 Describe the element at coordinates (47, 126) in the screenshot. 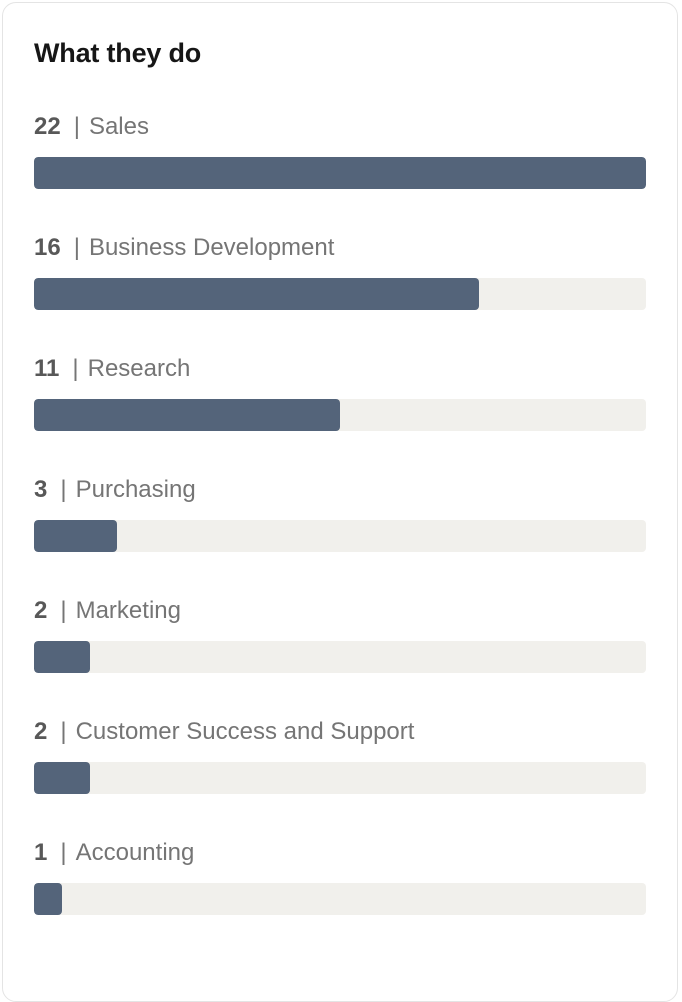

I see `bar-count: 22` at that location.